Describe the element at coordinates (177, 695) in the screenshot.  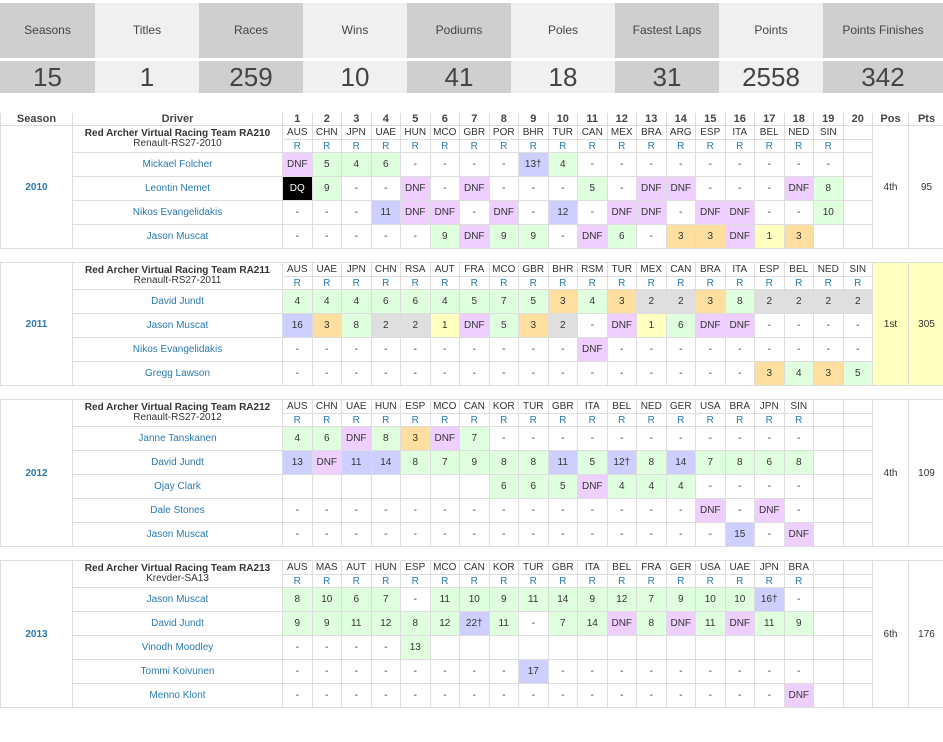
I see `driver-name-link: Menno Klont` at that location.